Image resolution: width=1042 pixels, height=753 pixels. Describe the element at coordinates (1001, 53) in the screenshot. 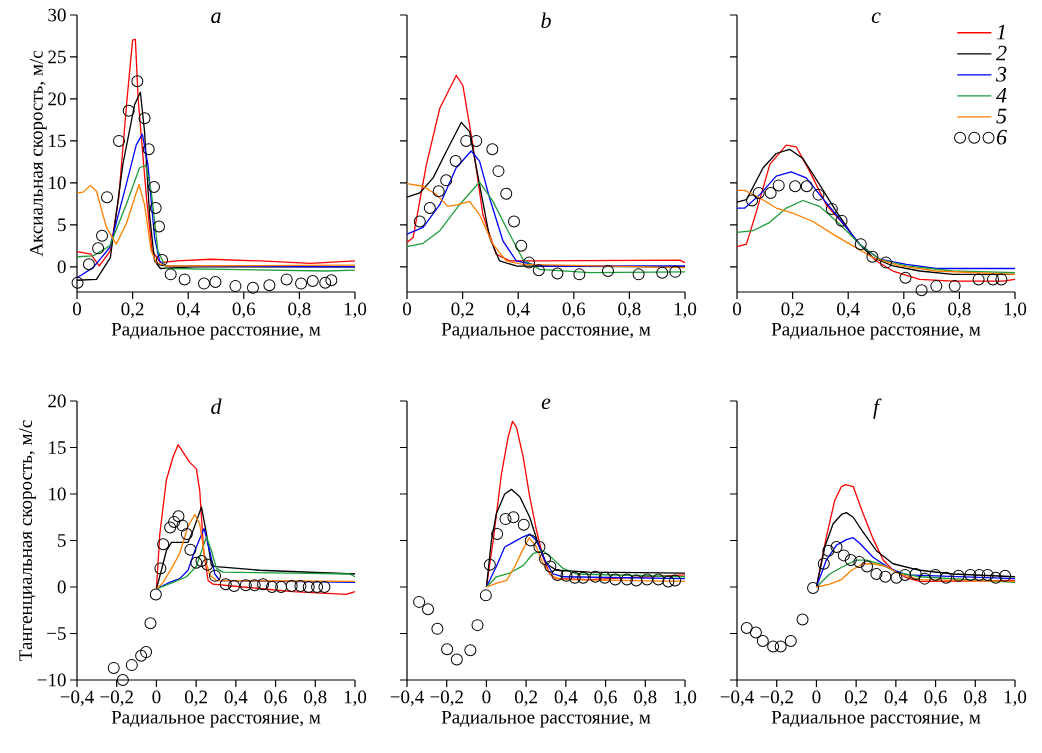

I see `legend-label: 2` at that location.